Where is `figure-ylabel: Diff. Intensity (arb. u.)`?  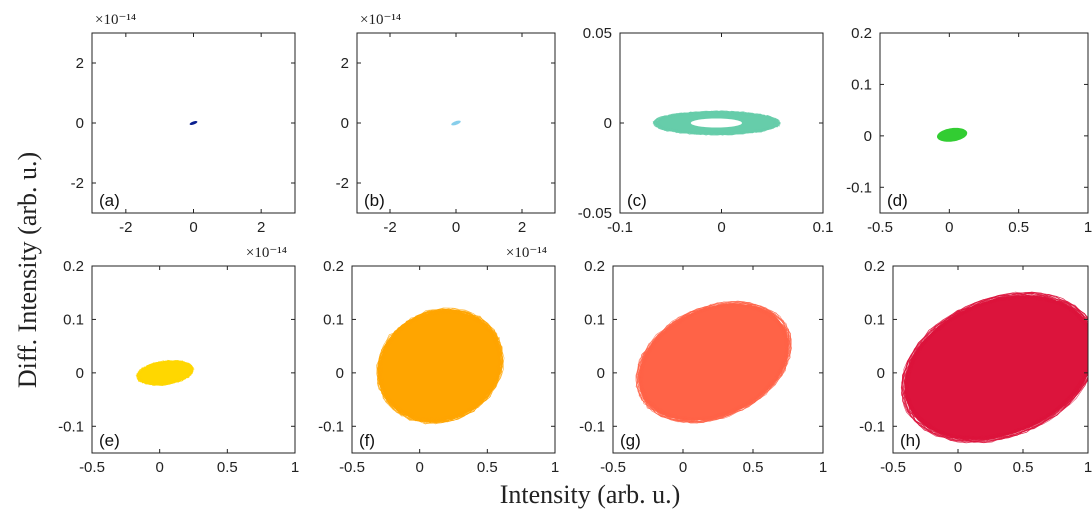
figure-ylabel: Diff. Intensity (arb. u.) is located at coordinates (27, 270).